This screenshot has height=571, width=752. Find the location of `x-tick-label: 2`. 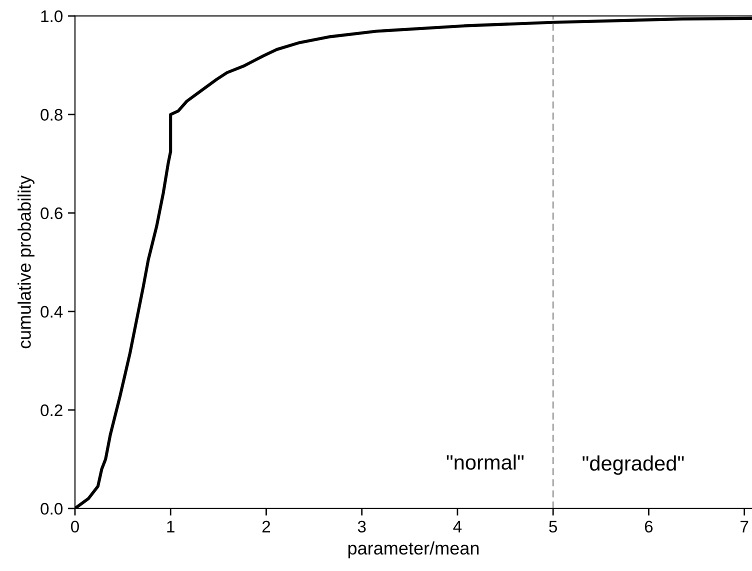

x-tick-label: 2 is located at coordinates (266, 526).